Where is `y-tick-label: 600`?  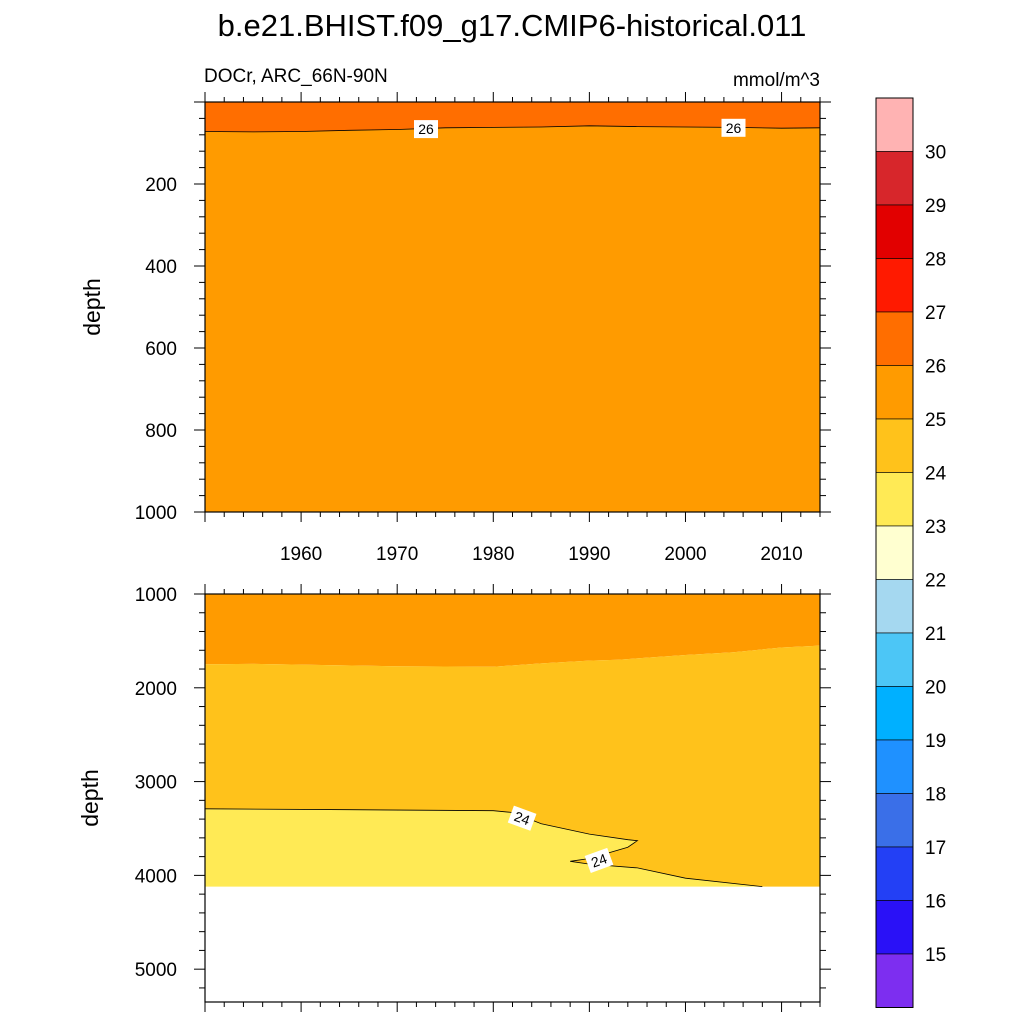
y-tick-label: 600 is located at coordinates (161, 349).